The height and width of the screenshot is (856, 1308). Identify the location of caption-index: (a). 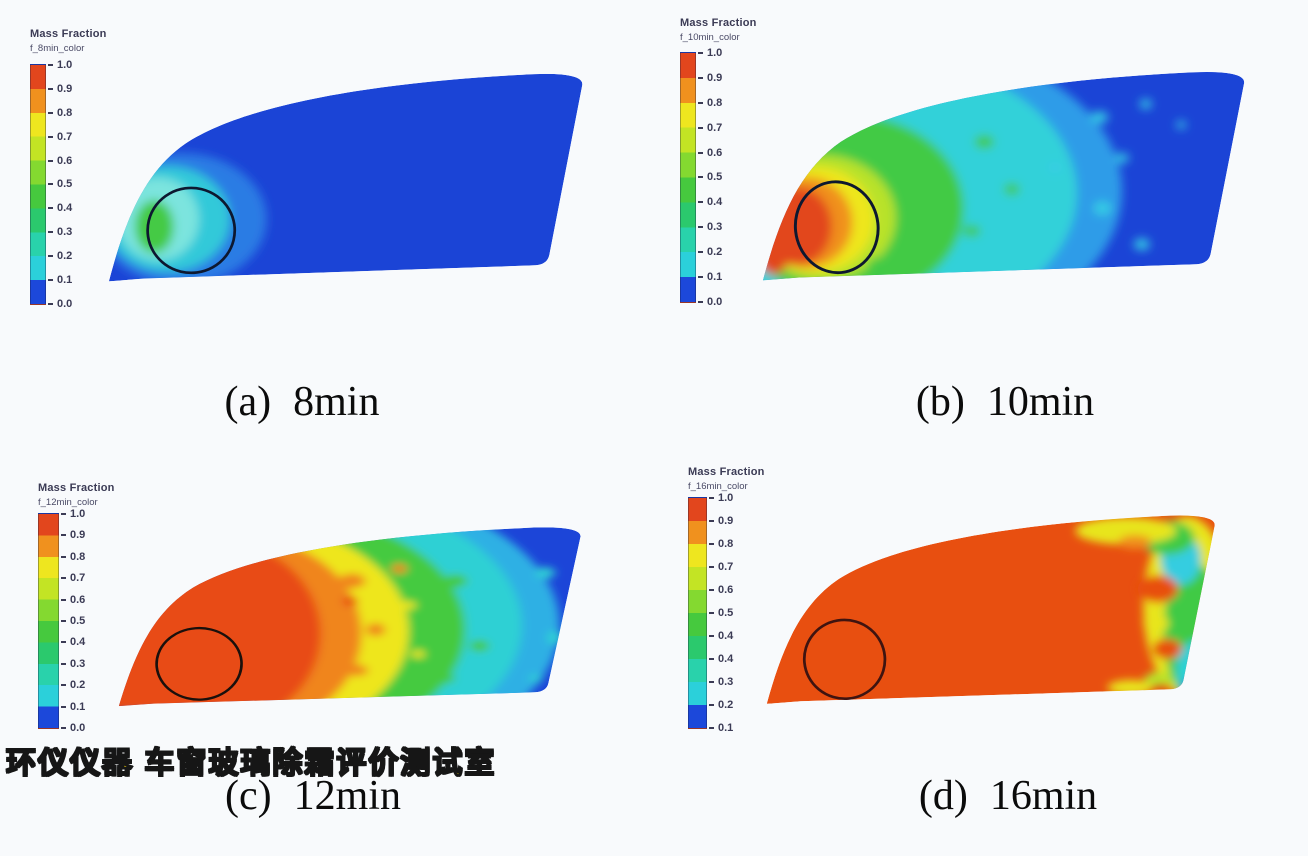
(248, 402).